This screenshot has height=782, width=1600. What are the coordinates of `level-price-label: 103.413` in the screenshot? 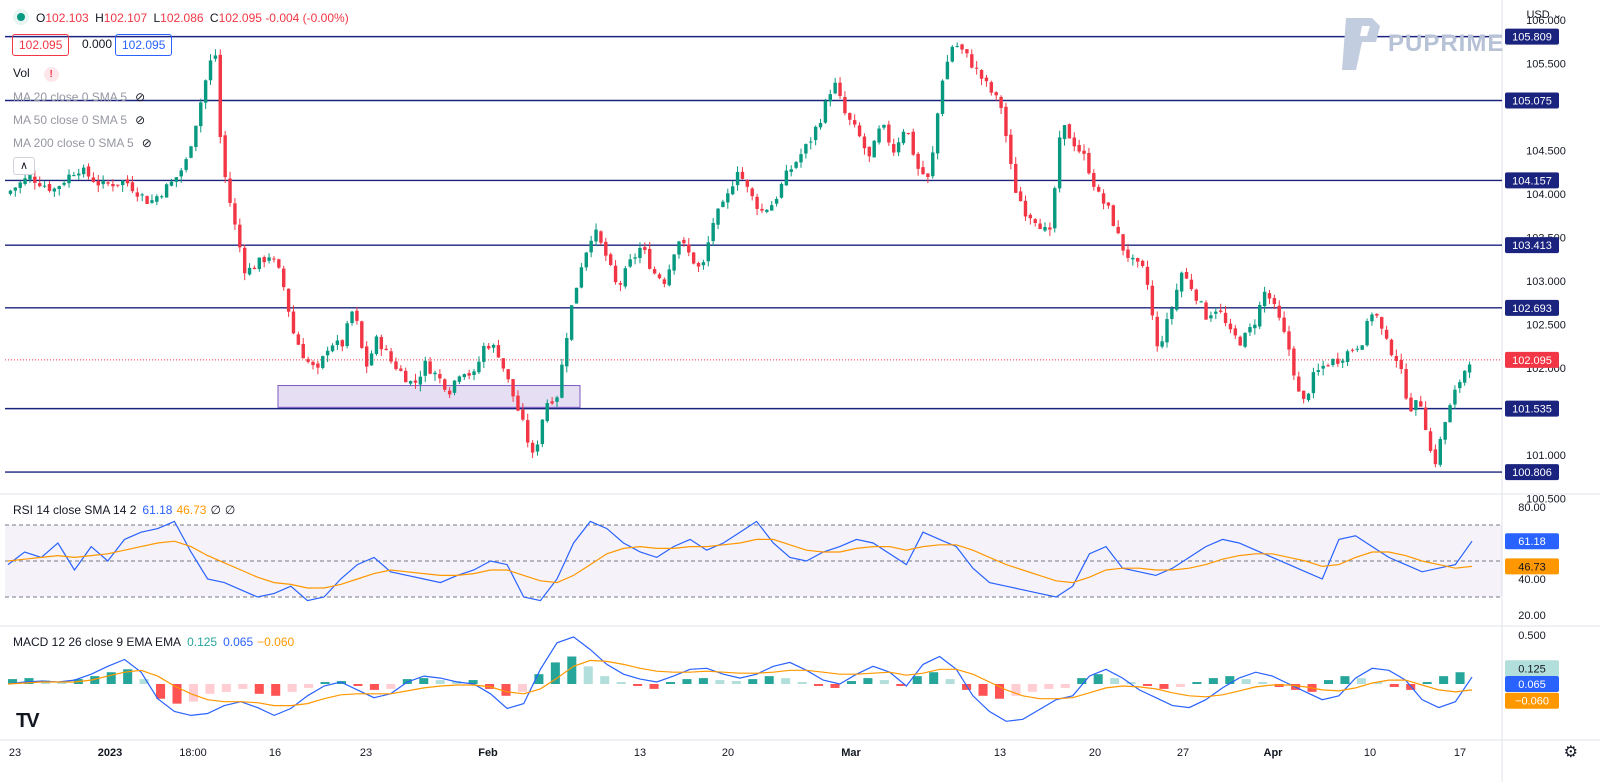 It's located at (1532, 246).